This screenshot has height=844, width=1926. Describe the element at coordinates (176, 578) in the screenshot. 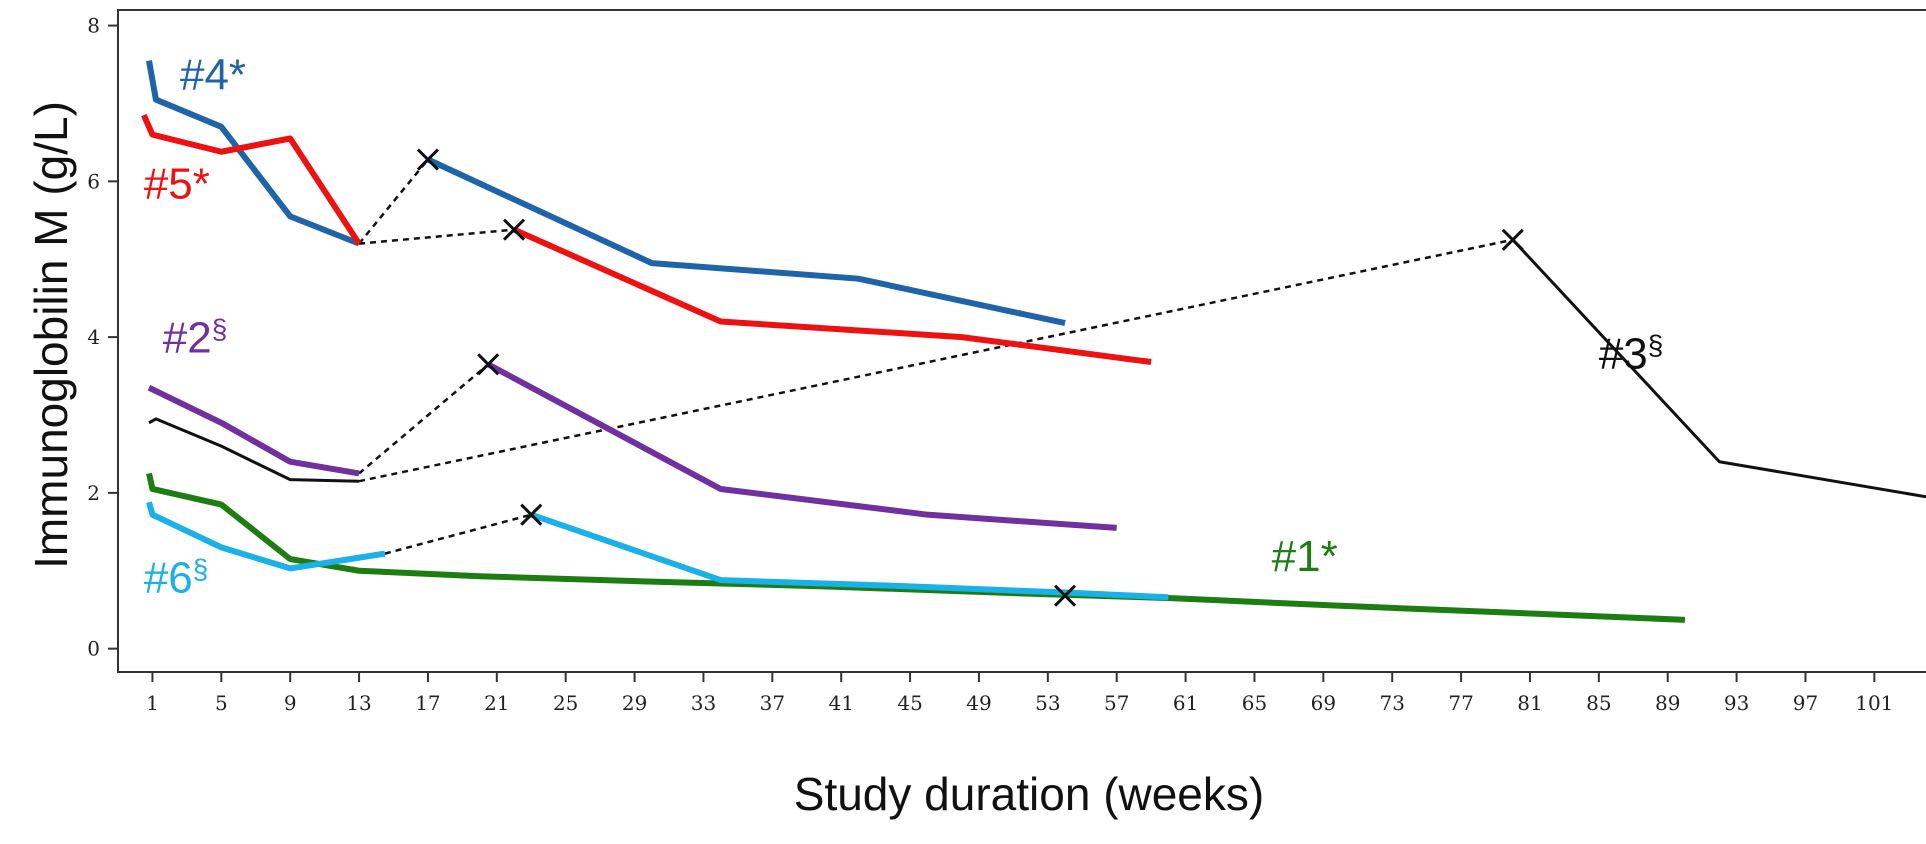

I see `series-6-label: #6§` at that location.